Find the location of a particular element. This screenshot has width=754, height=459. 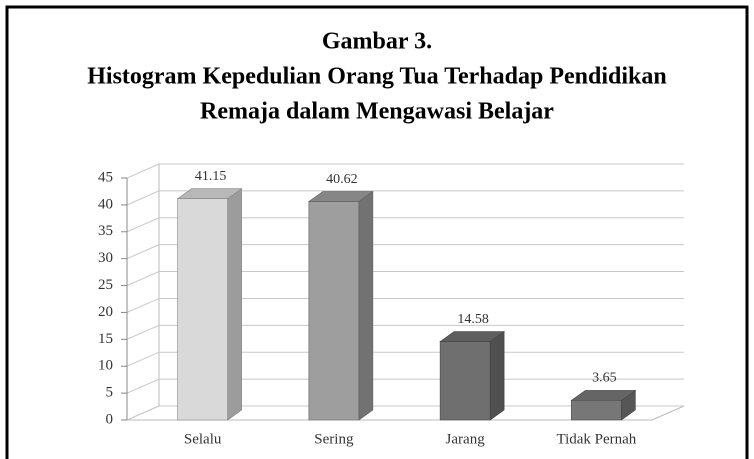

chart-title: Gambar 3. is located at coordinates (377, 42).